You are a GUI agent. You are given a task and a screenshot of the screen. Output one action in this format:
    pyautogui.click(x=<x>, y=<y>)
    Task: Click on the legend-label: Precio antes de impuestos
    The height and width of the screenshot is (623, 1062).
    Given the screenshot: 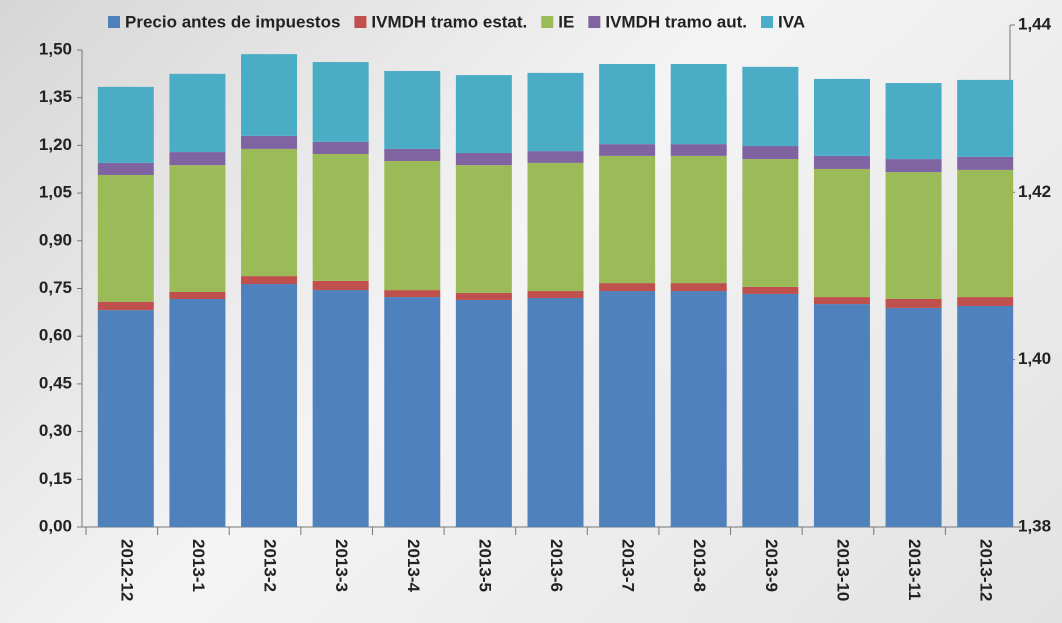 What is the action you would take?
    pyautogui.click(x=232, y=21)
    